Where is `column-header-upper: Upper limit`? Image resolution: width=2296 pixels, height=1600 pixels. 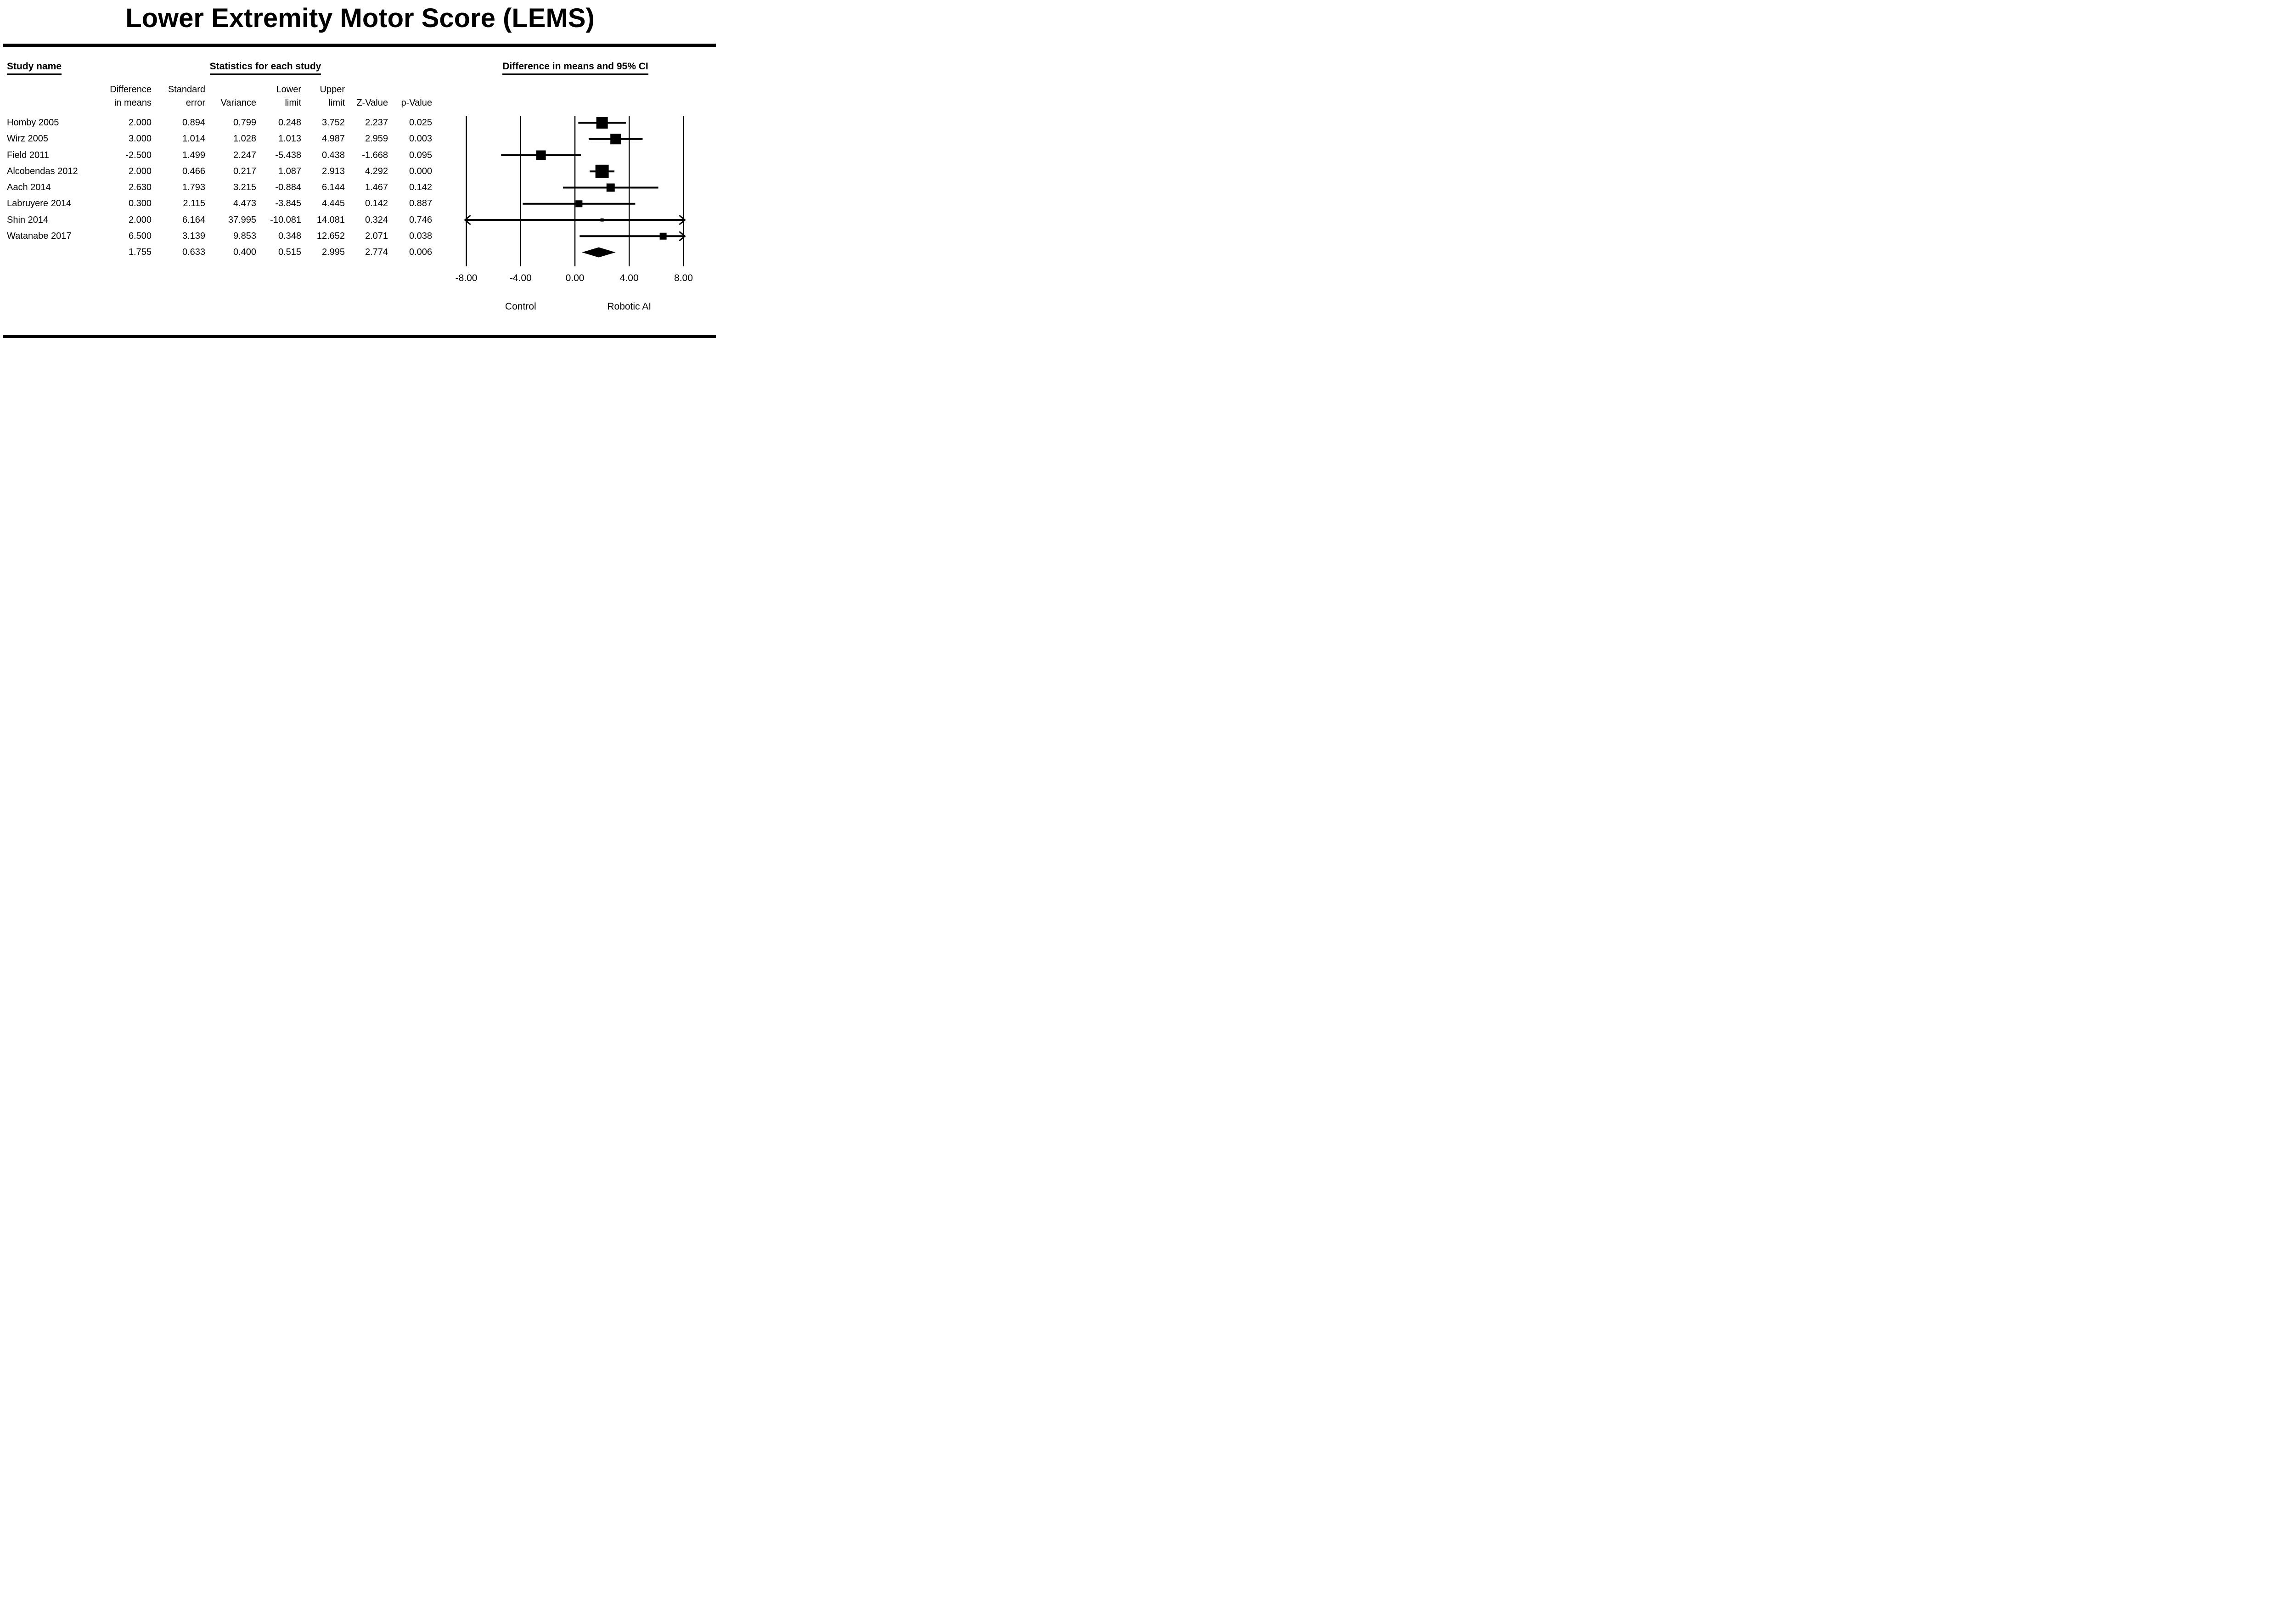
column-header-upper: Upper limit is located at coordinates (332, 97).